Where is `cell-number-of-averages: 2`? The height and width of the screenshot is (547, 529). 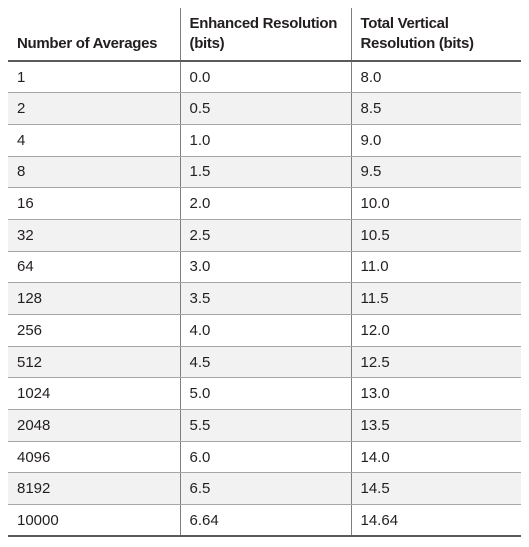 cell-number-of-averages: 2 is located at coordinates (94, 108).